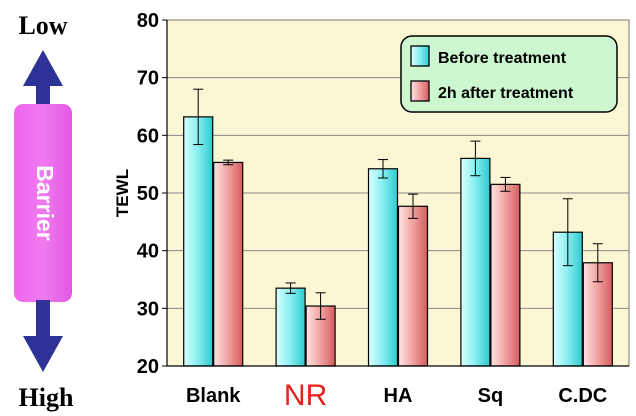 The image size is (636, 416). Describe the element at coordinates (46, 397) in the screenshot. I see `barrier-high-label: High` at that location.